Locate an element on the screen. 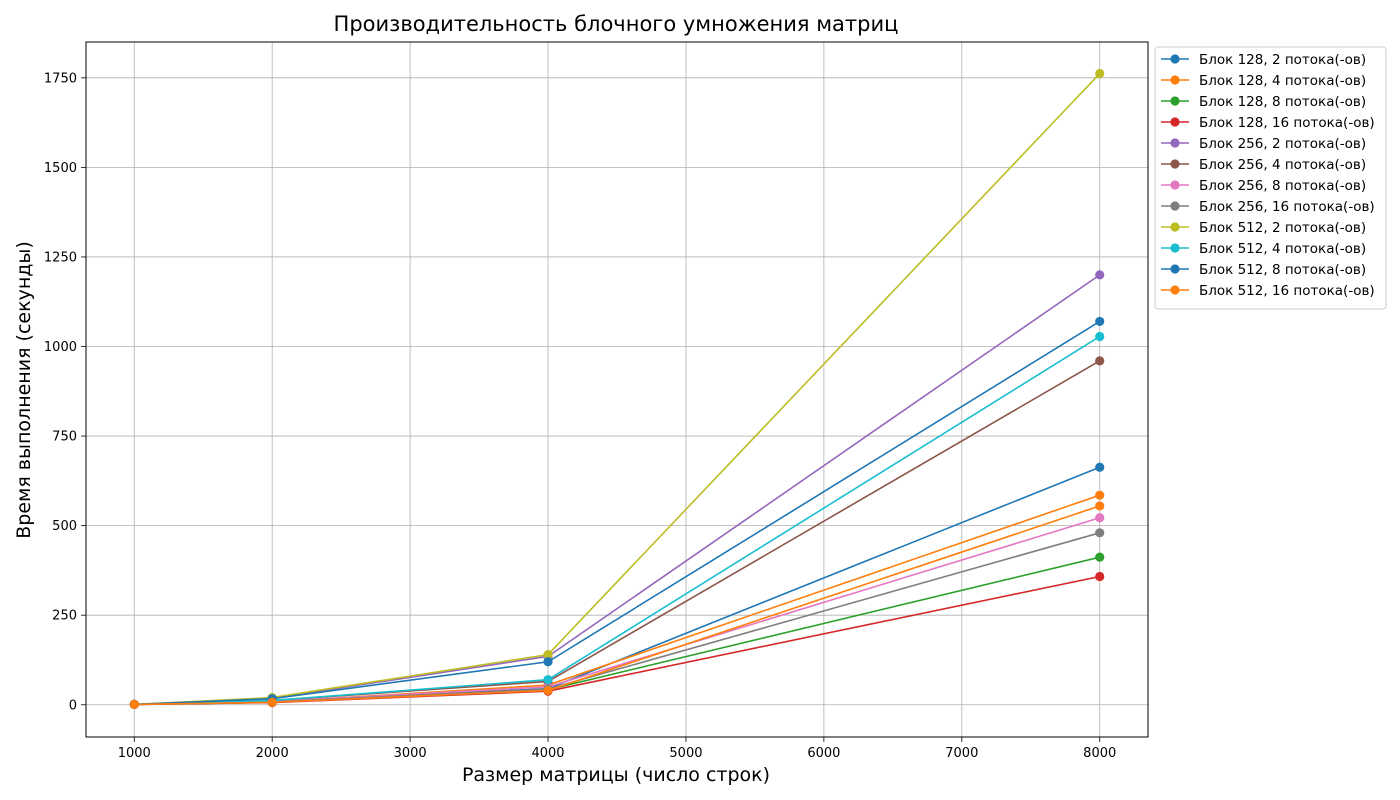  y-tick-label: 1000 is located at coordinates (60, 347).